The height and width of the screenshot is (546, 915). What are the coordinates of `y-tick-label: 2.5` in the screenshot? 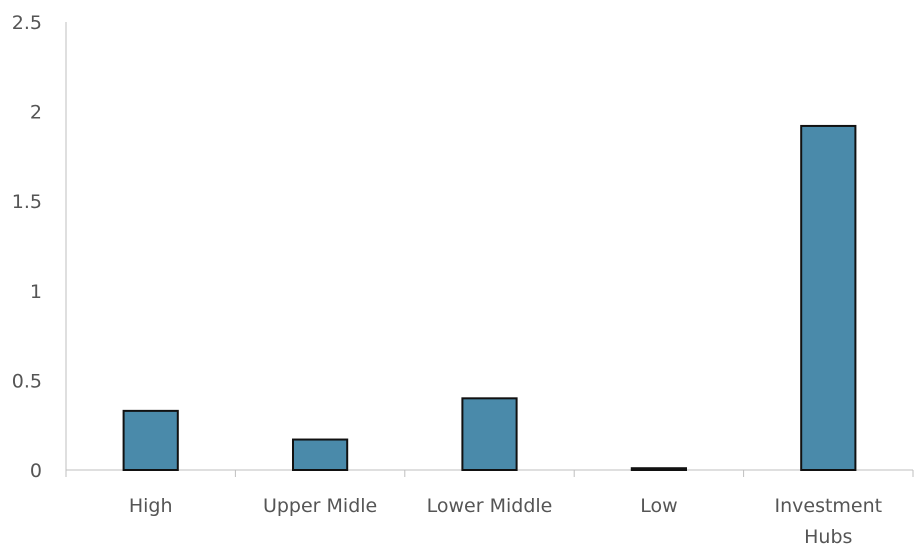 It's located at (27, 23).